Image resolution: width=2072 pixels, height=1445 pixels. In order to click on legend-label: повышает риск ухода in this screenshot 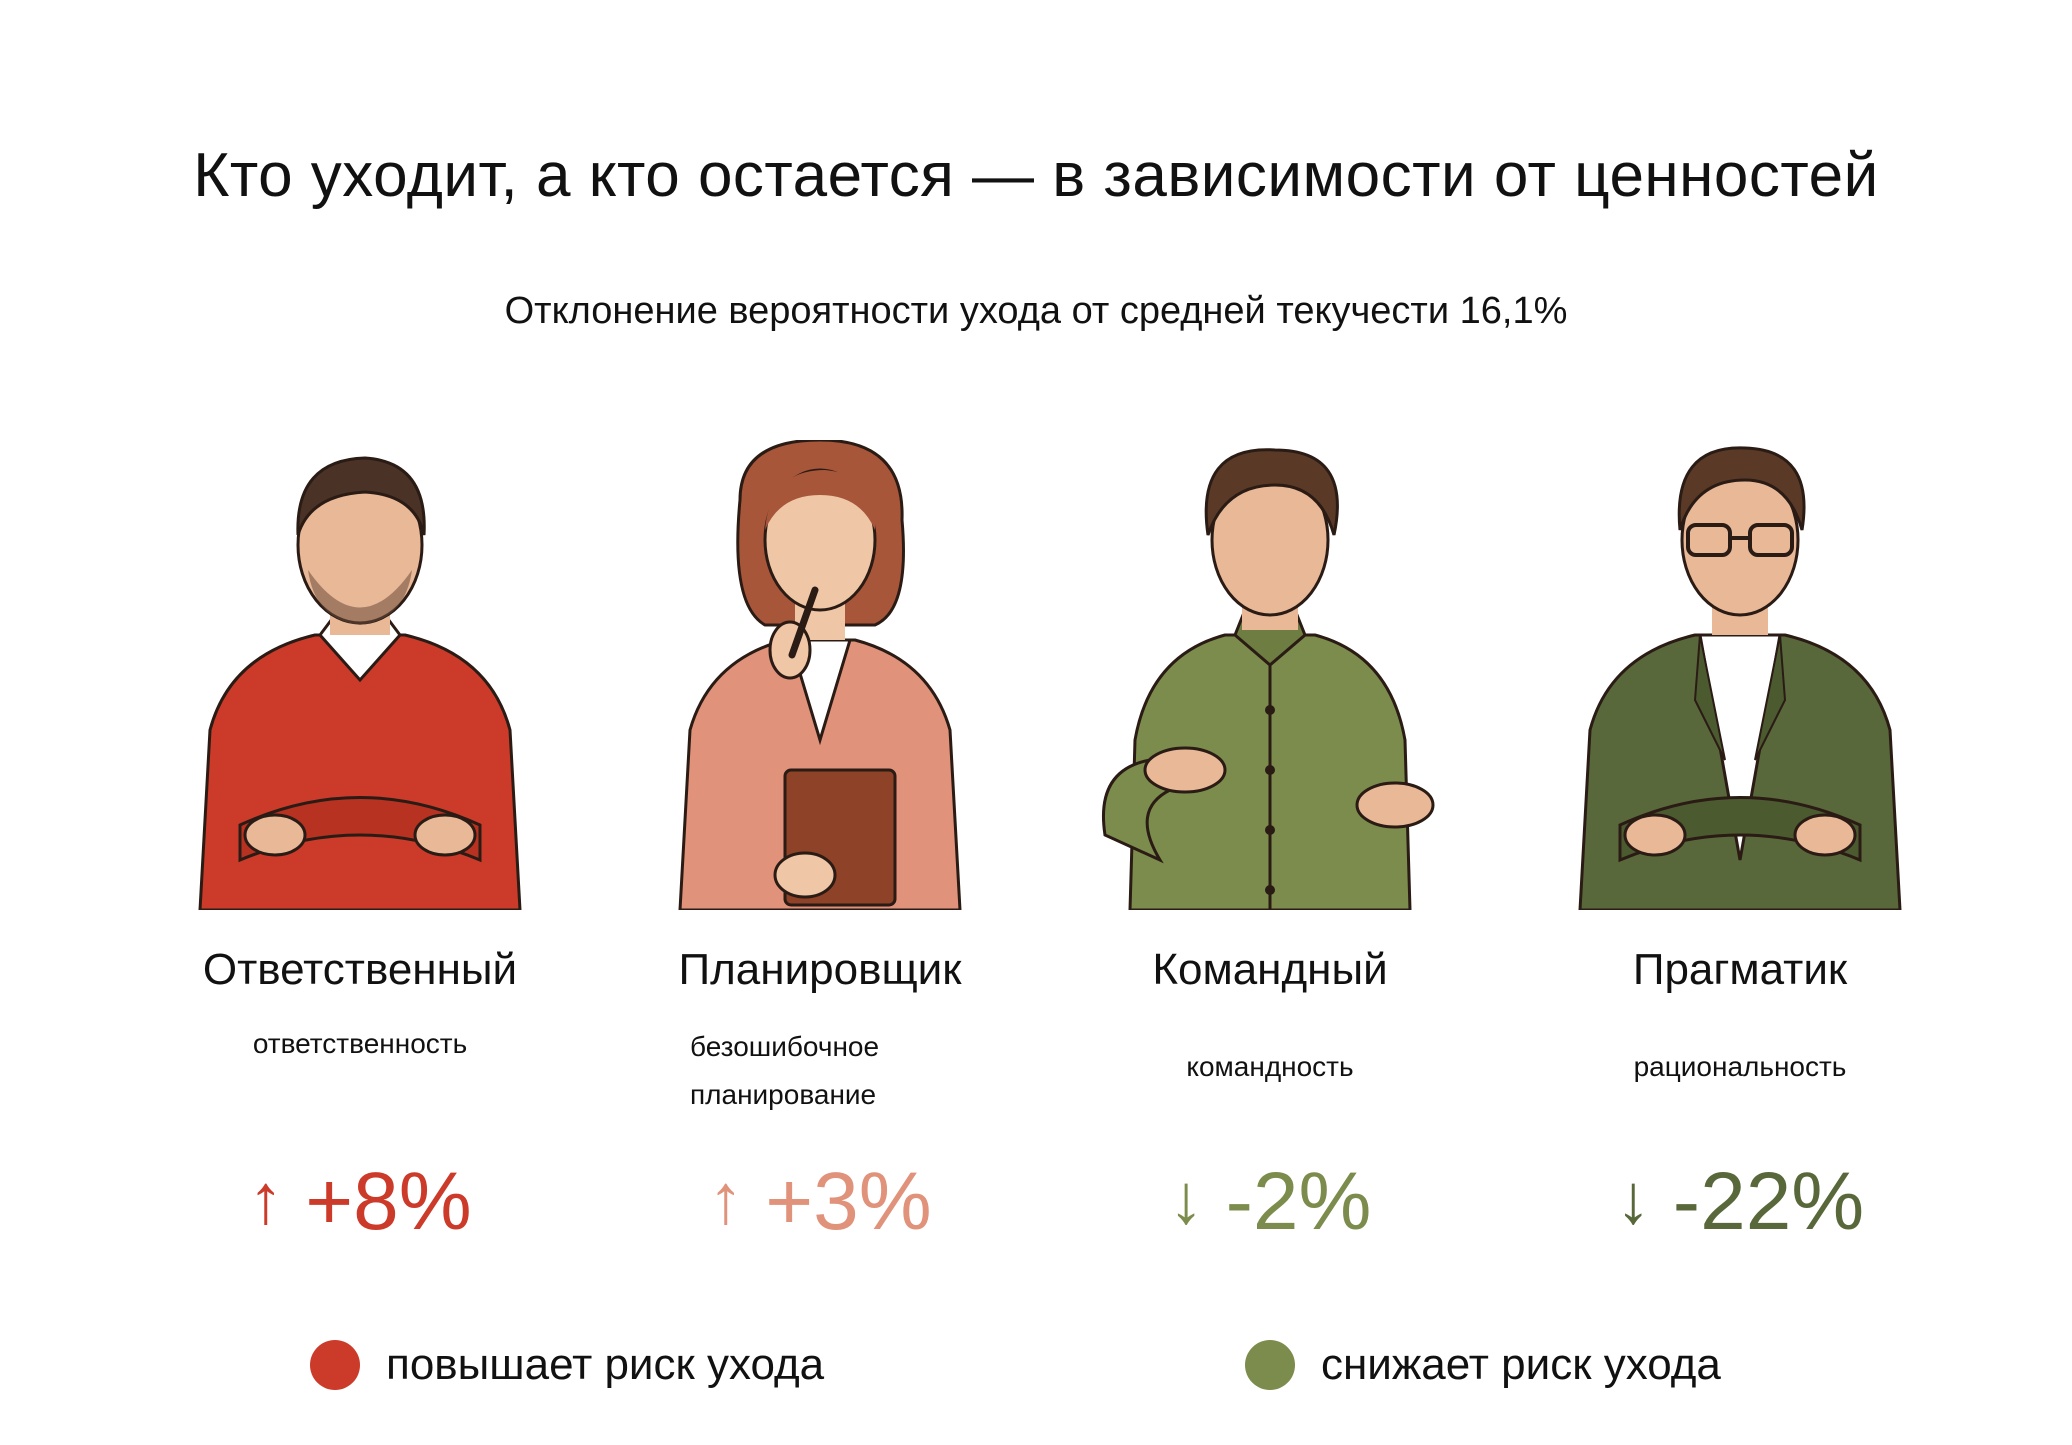, I will do `click(605, 1364)`.